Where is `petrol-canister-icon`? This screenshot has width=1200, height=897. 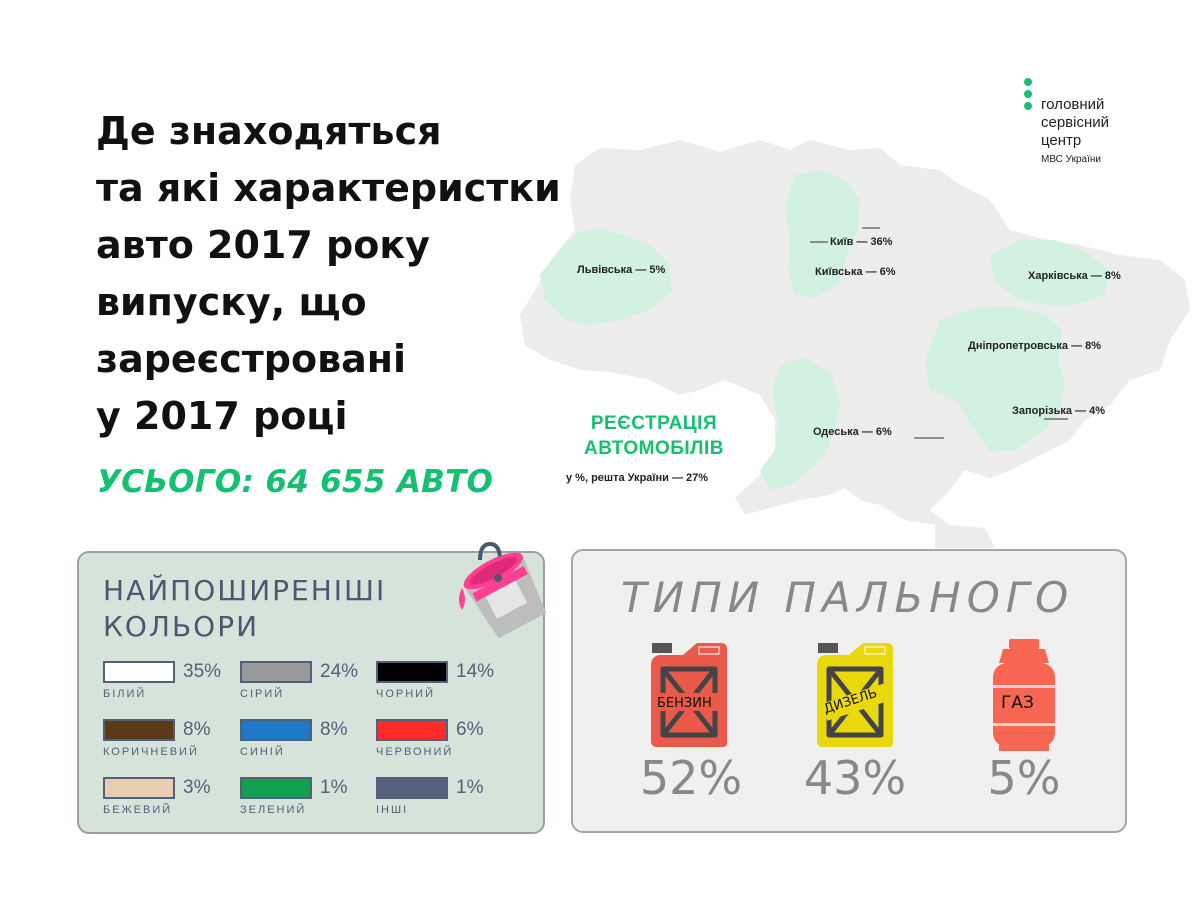 petrol-canister-icon is located at coordinates (689, 695).